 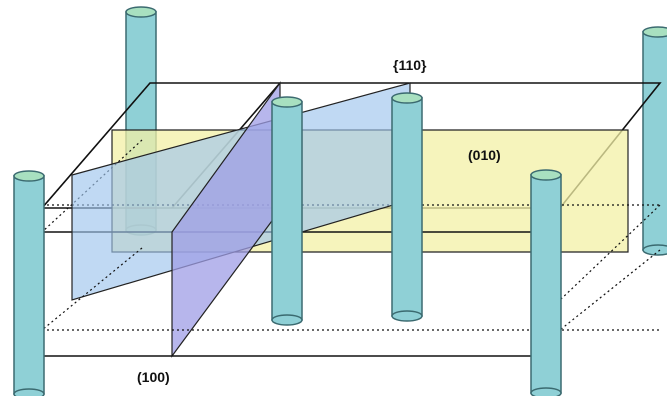 What do you see at coordinates (546, 282) in the screenshot?
I see `pillar-front-right` at bounding box center [546, 282].